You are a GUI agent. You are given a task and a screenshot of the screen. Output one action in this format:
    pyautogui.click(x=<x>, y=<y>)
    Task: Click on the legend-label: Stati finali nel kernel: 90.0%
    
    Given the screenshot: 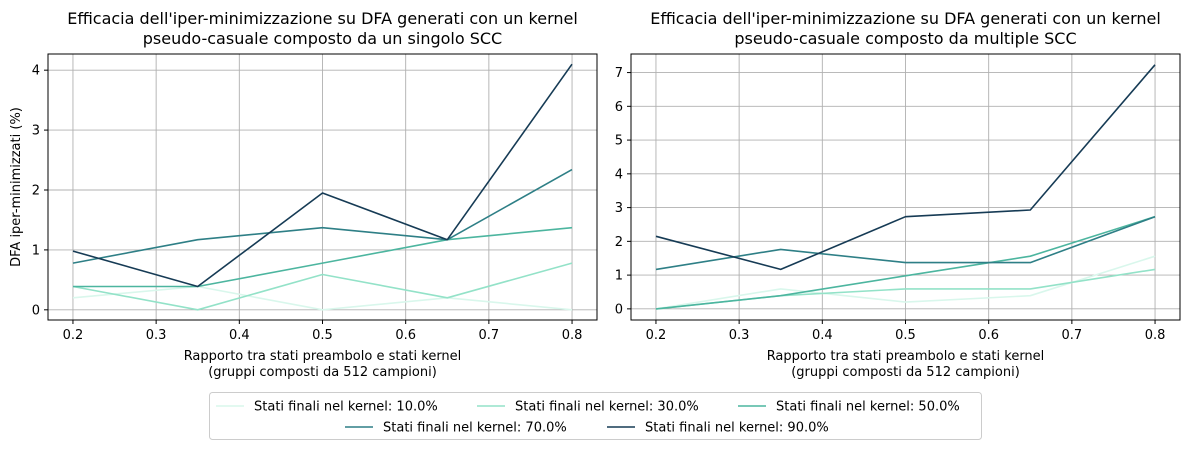 What is the action you would take?
    pyautogui.click(x=737, y=428)
    